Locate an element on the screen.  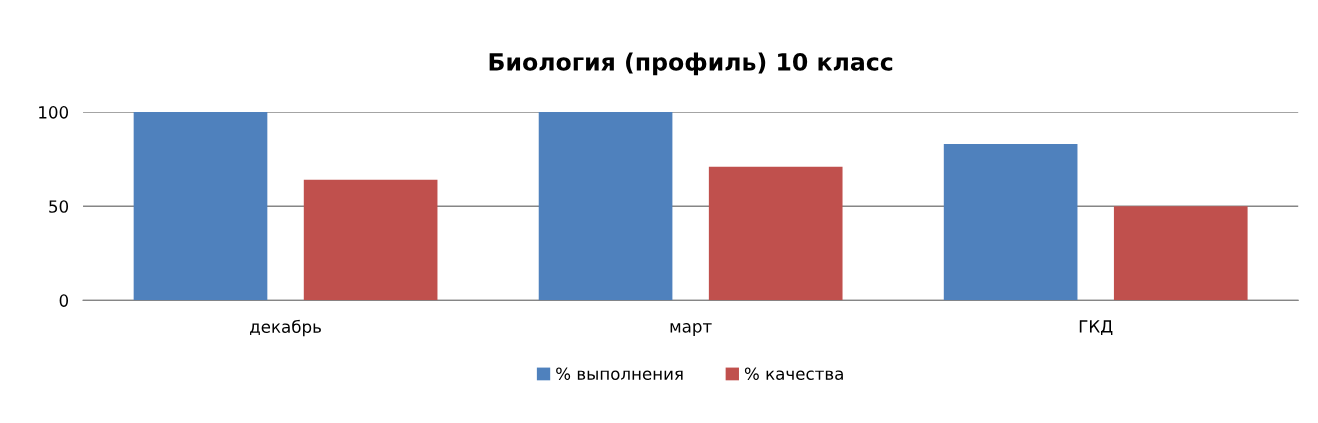
legend-label: % выполнения is located at coordinates (619, 373).